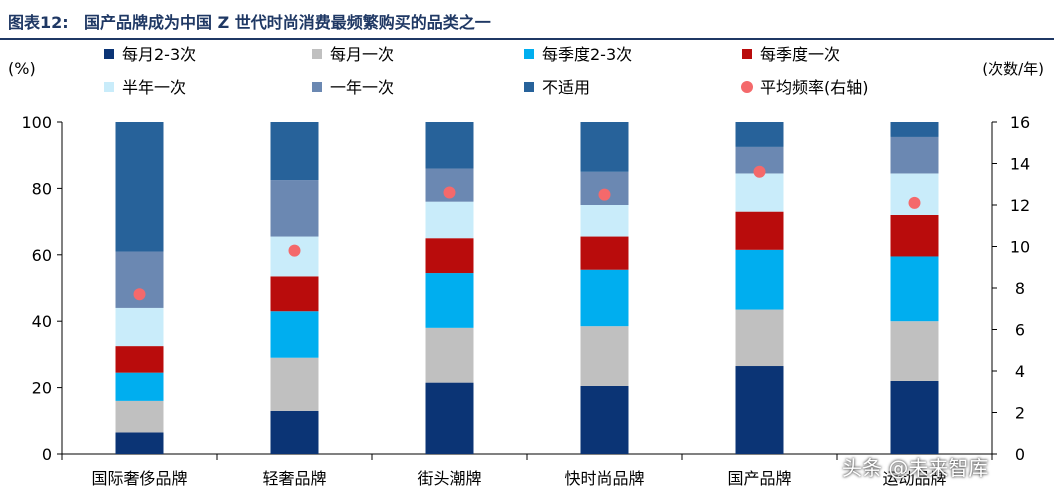 The height and width of the screenshot is (497, 1054). I want to click on y-tick-label: 80, so click(42, 188).